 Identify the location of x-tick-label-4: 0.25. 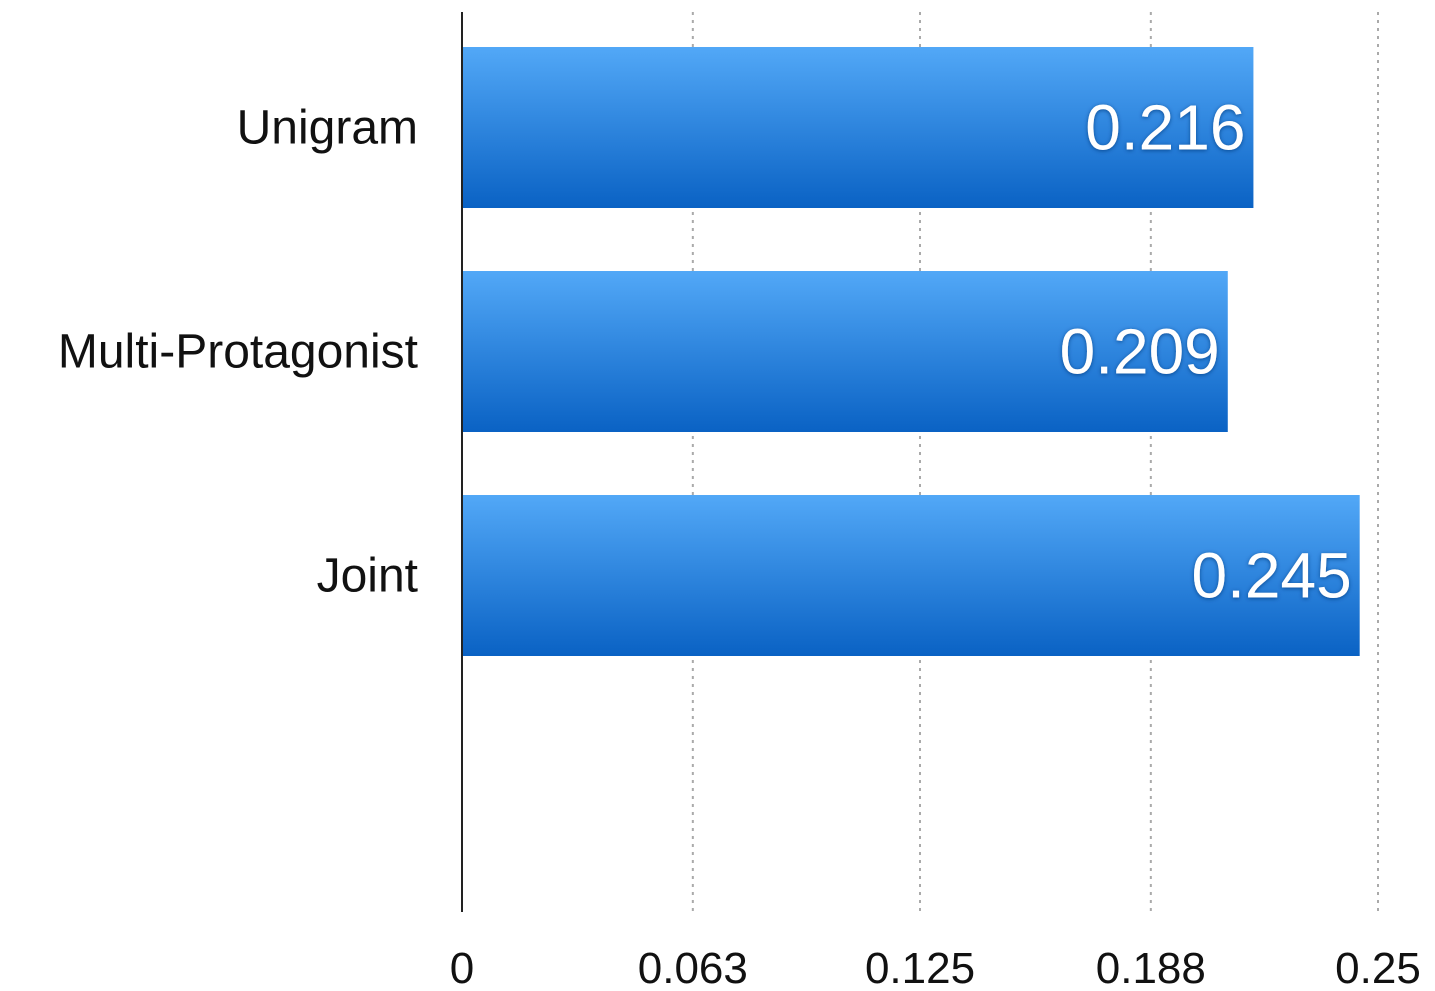
(1378, 967).